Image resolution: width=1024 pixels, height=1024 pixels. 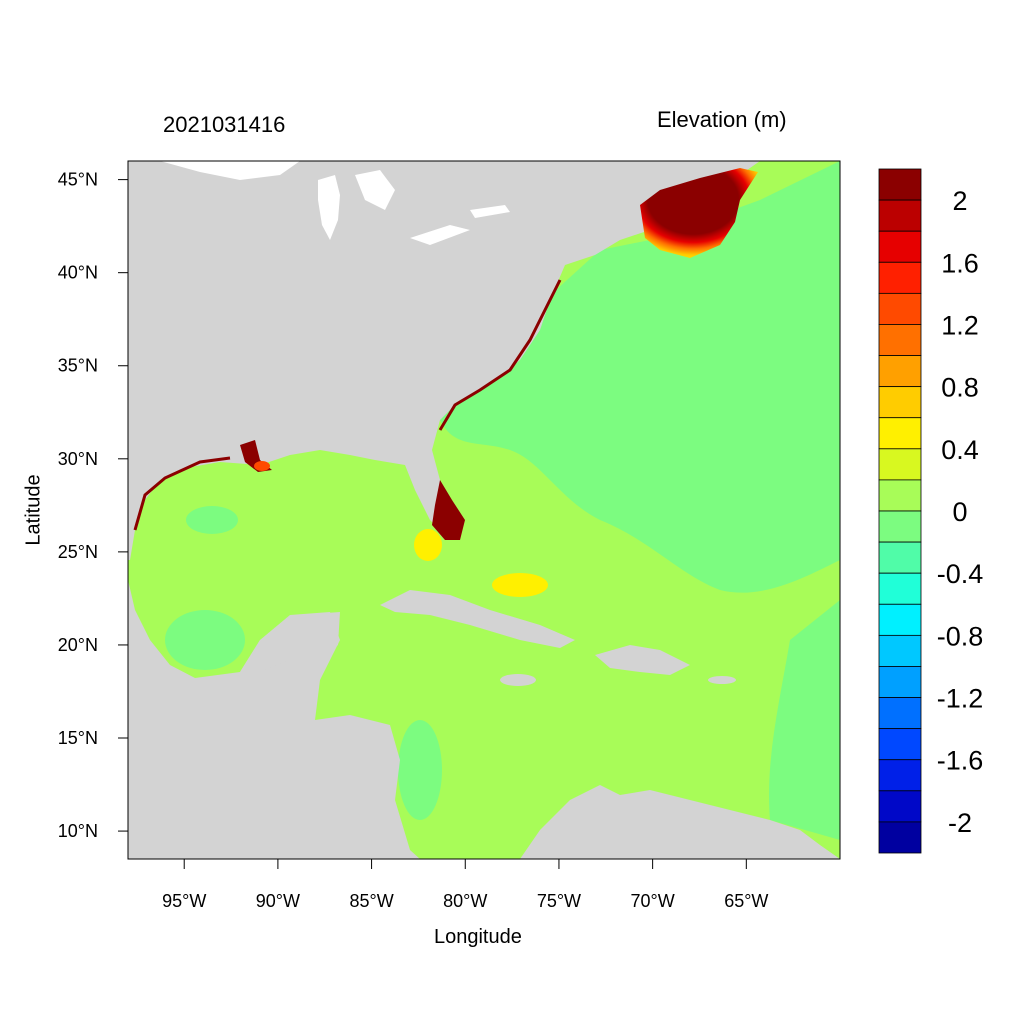 I want to click on colorbar-label: 0.8, so click(x=960, y=388).